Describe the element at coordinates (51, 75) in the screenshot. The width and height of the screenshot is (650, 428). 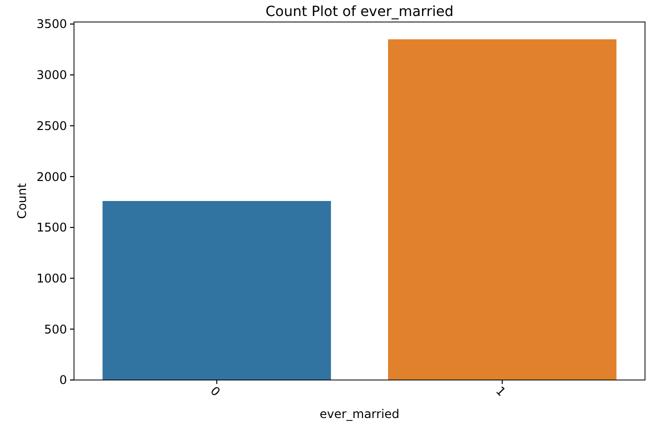
I see `y-tick-label: 3000` at that location.